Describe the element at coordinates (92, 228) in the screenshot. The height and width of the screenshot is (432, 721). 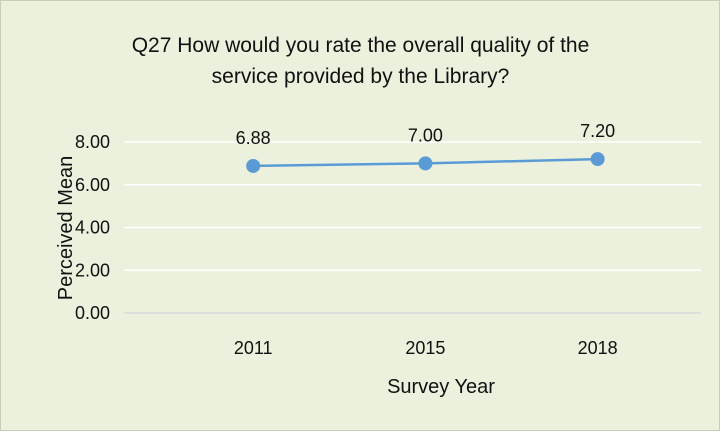
I see `y-tick-label: 4.00` at that location.